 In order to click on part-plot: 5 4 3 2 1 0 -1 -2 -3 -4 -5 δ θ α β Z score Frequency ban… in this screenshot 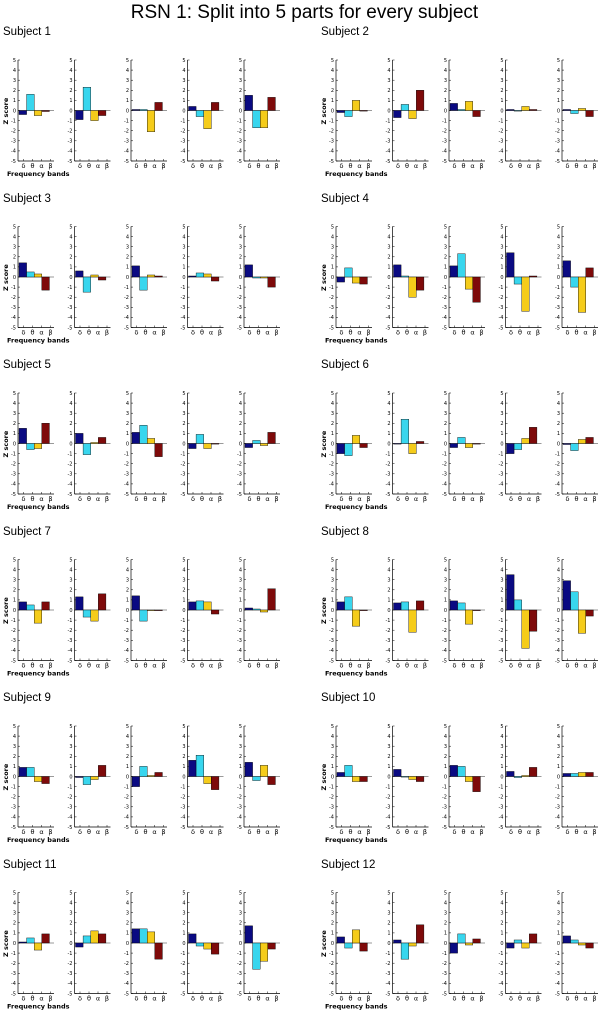, I will do `click(36, 118)`.